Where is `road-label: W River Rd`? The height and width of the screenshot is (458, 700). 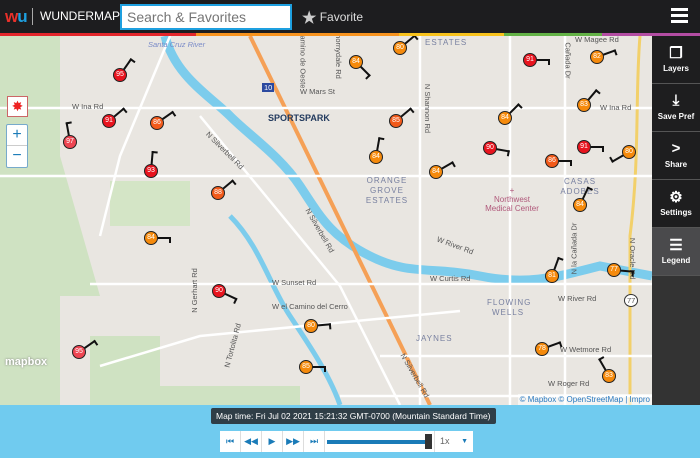 road-label: W River Rd is located at coordinates (577, 298).